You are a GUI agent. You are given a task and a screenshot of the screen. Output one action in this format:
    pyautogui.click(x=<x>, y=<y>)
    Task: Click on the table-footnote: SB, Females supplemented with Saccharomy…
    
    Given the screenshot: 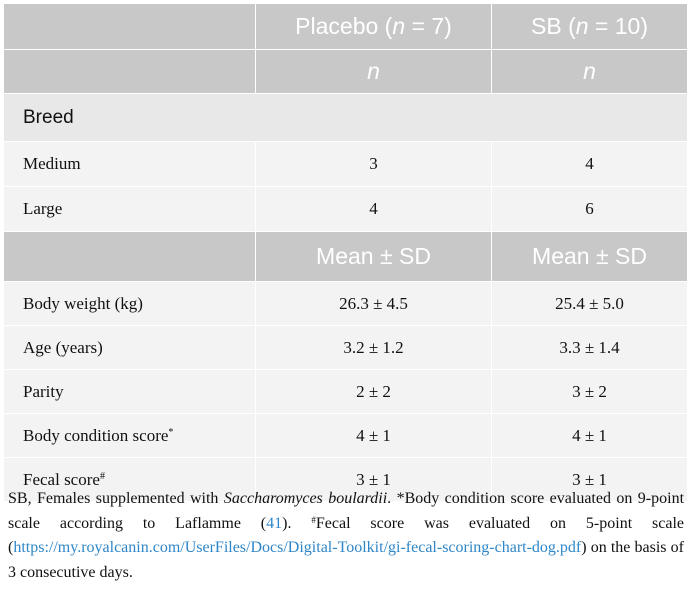 What is the action you would take?
    pyautogui.click(x=346, y=535)
    